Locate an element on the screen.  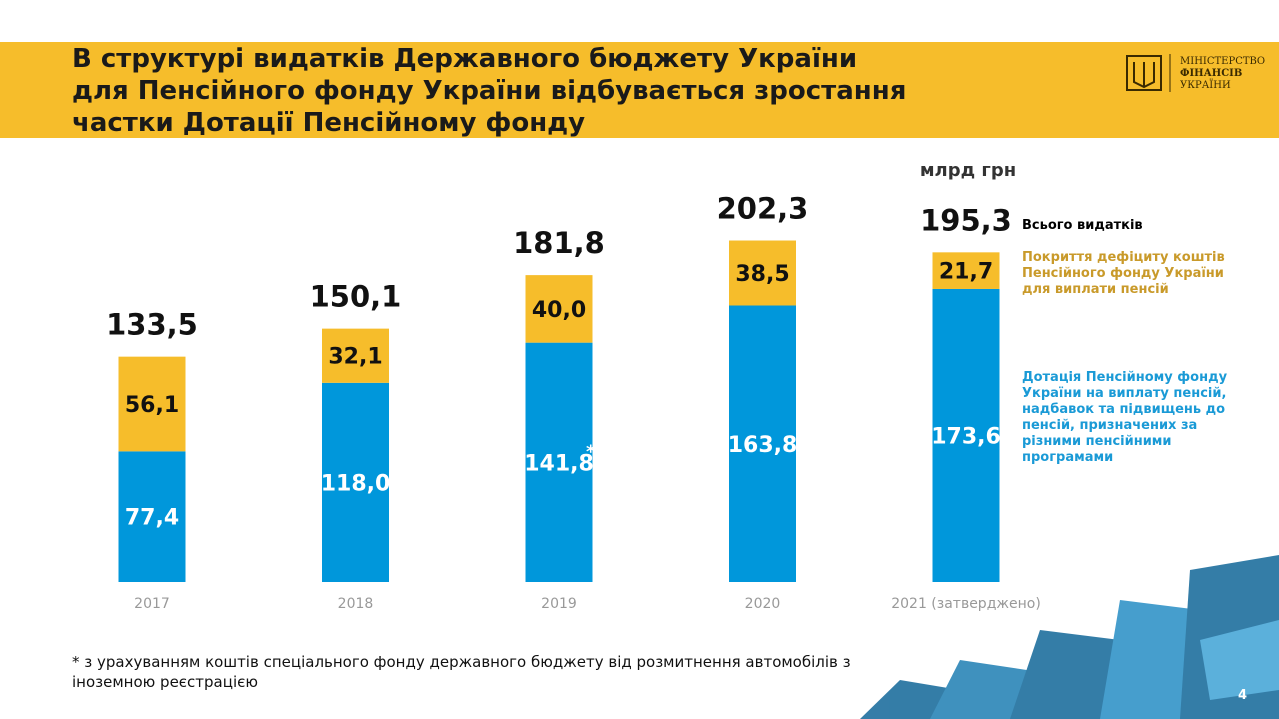
x-tick-label: 2019 is located at coordinates (559, 604).